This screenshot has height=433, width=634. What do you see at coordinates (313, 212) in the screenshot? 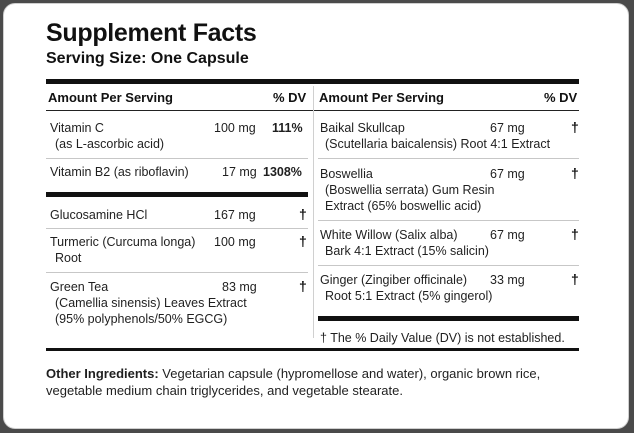
I see `column-divider` at bounding box center [313, 212].